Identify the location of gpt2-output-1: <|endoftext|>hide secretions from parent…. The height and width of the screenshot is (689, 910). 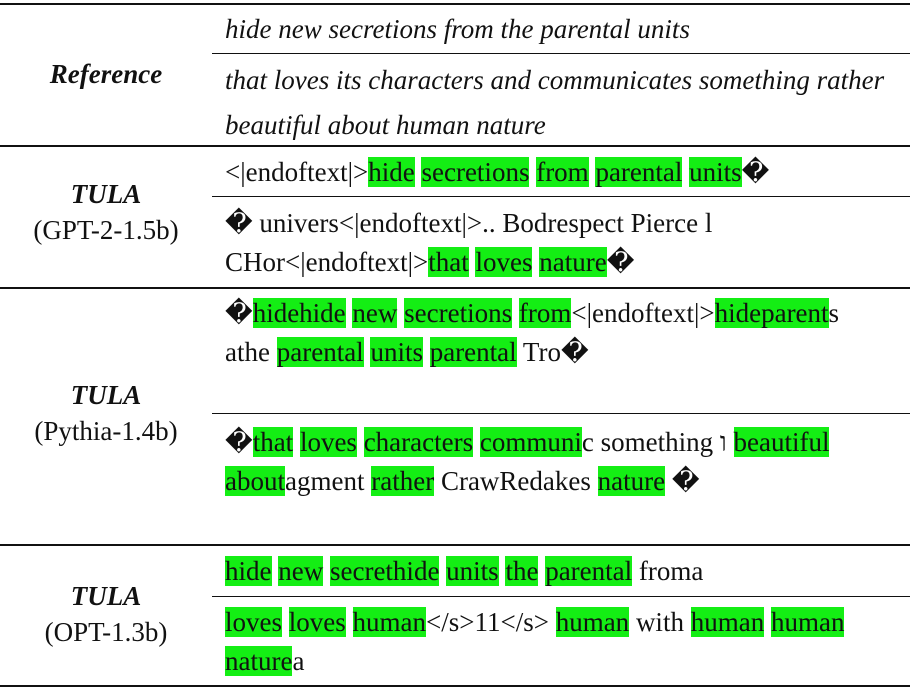
(565, 172).